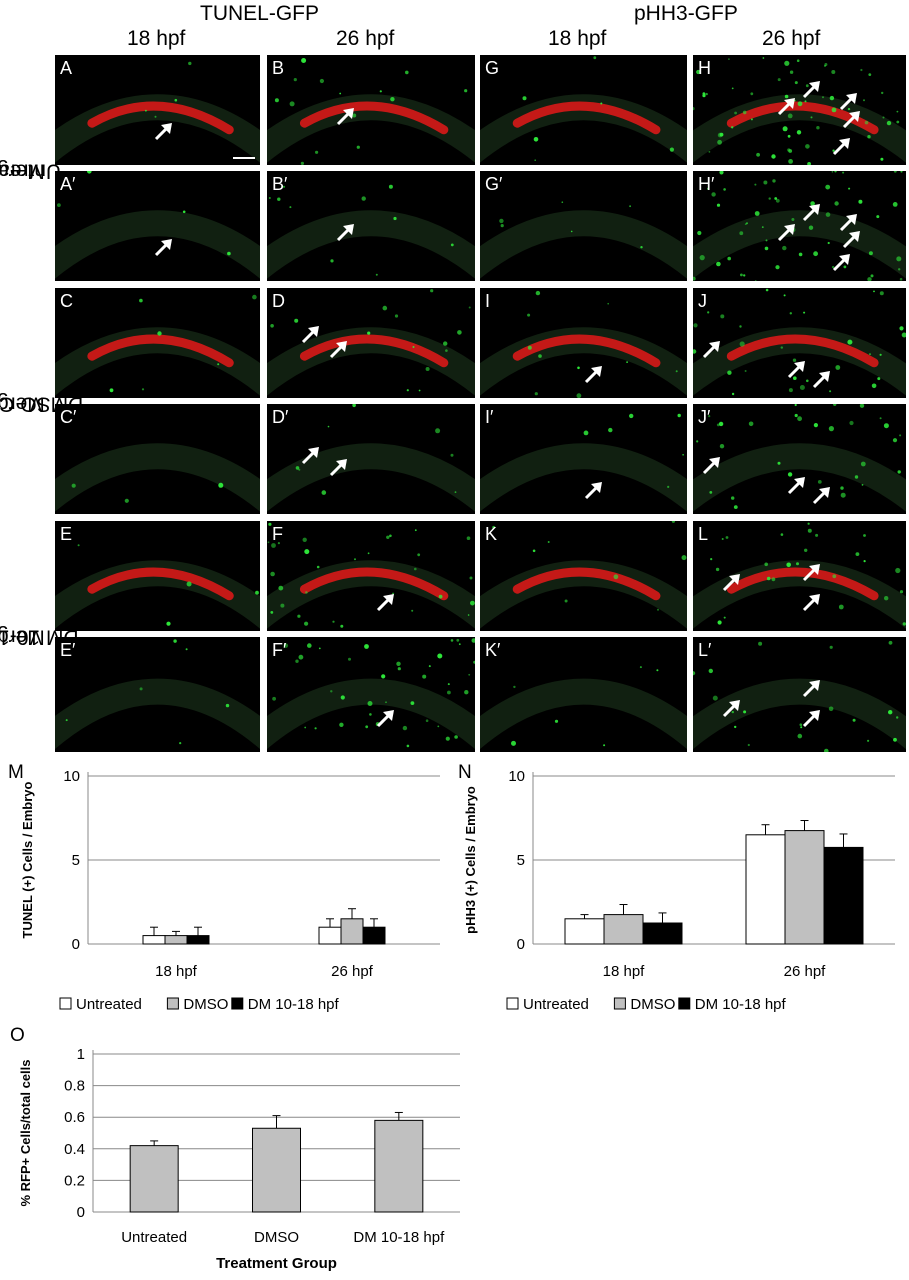  Describe the element at coordinates (799, 343) in the screenshot. I see `micrograph-panel: J` at that location.